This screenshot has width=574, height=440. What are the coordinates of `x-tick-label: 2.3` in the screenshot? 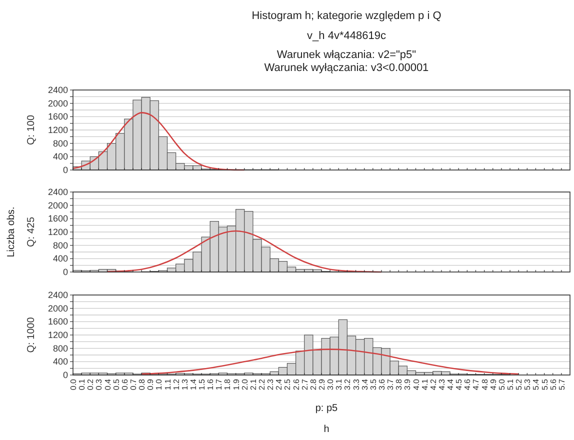 It's located at (271, 384).